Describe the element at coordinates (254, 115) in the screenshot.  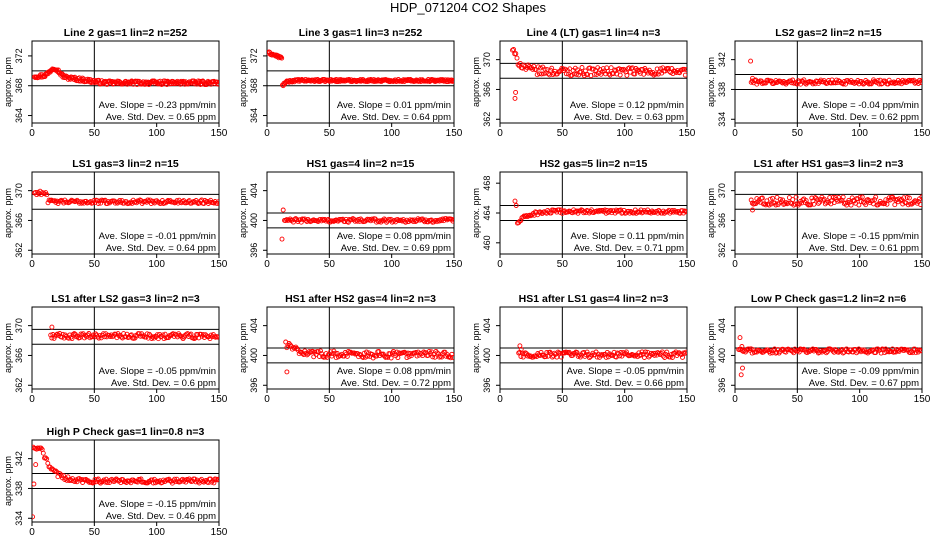
I see `y-tick-label: 364` at that location.